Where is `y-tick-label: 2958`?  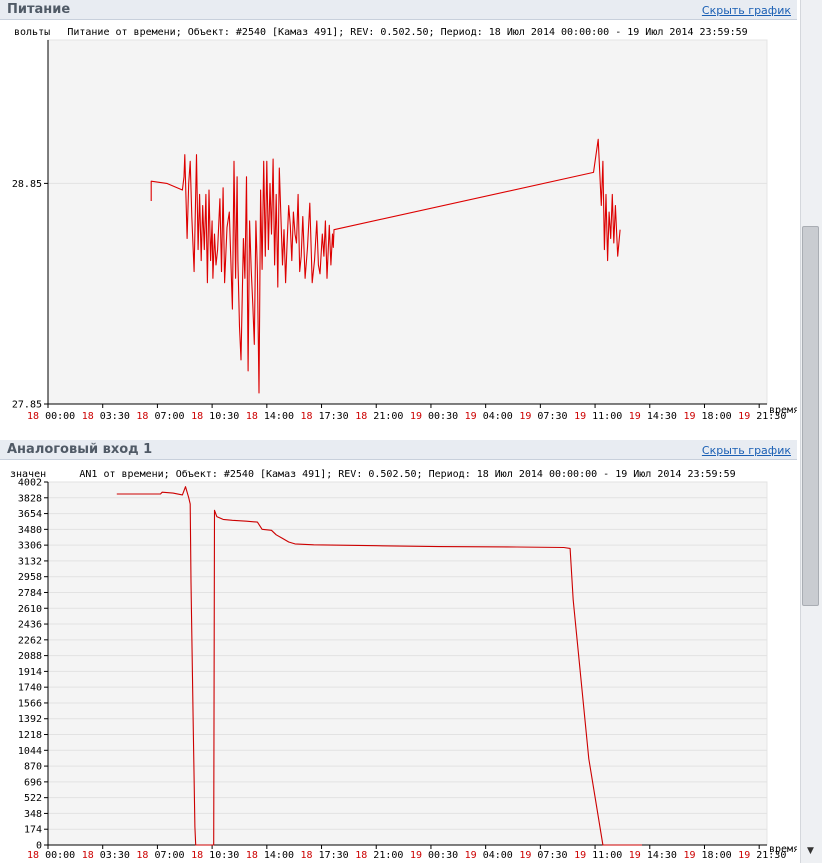 y-tick-label: 2958 is located at coordinates (30, 577).